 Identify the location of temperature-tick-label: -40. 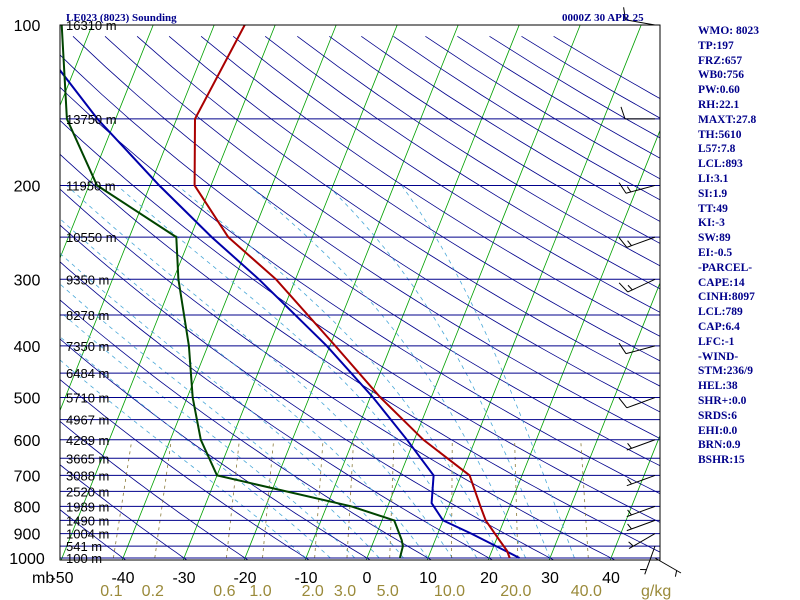
(122, 578).